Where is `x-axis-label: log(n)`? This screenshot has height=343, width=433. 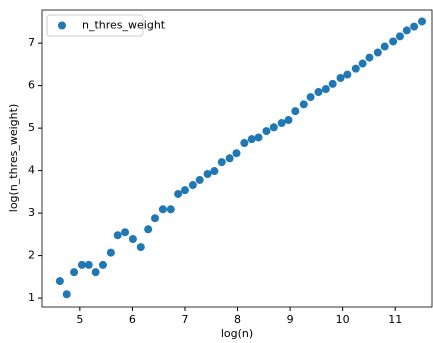
x-axis-label: log(n) is located at coordinates (237, 333).